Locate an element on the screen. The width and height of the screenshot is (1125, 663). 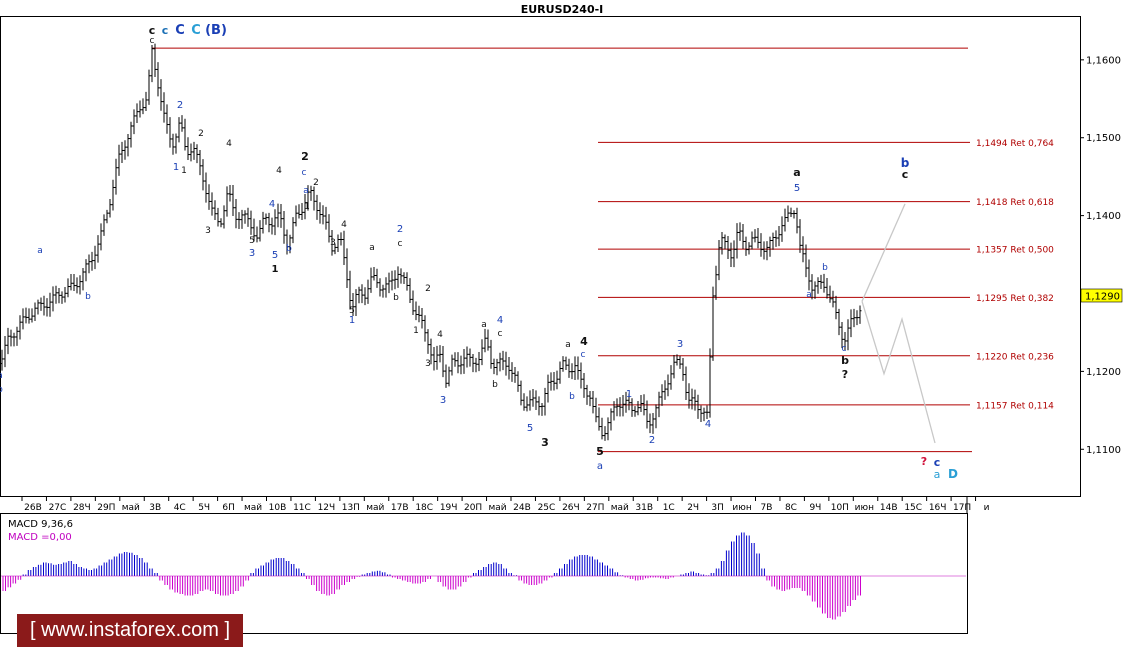
x-axis-label: 18С is located at coordinates (424, 508).